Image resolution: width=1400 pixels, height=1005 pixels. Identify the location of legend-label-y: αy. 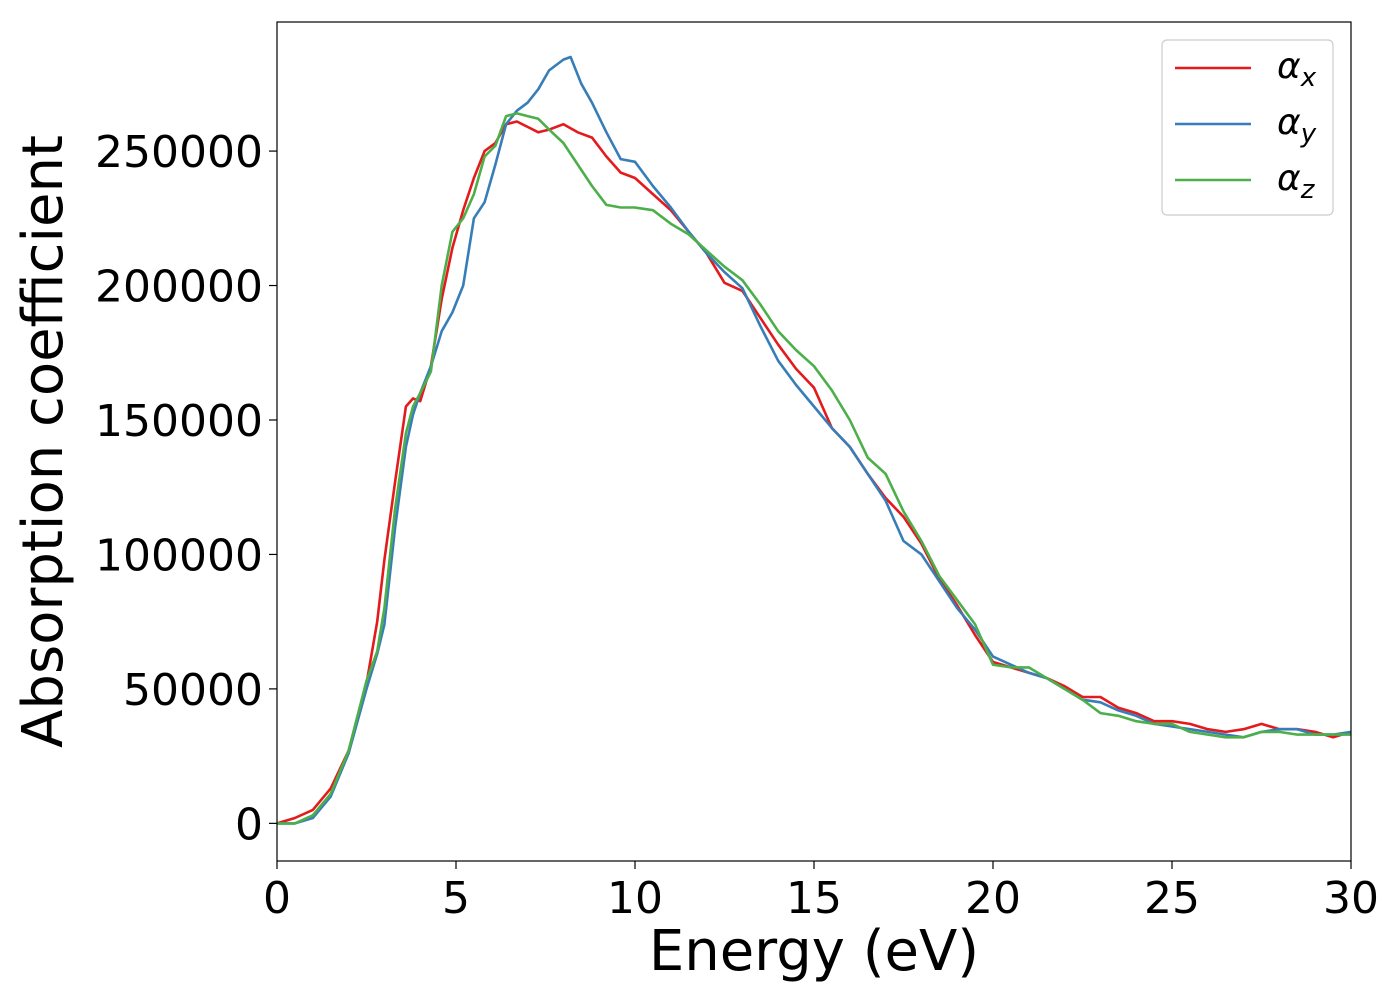
(1297, 125).